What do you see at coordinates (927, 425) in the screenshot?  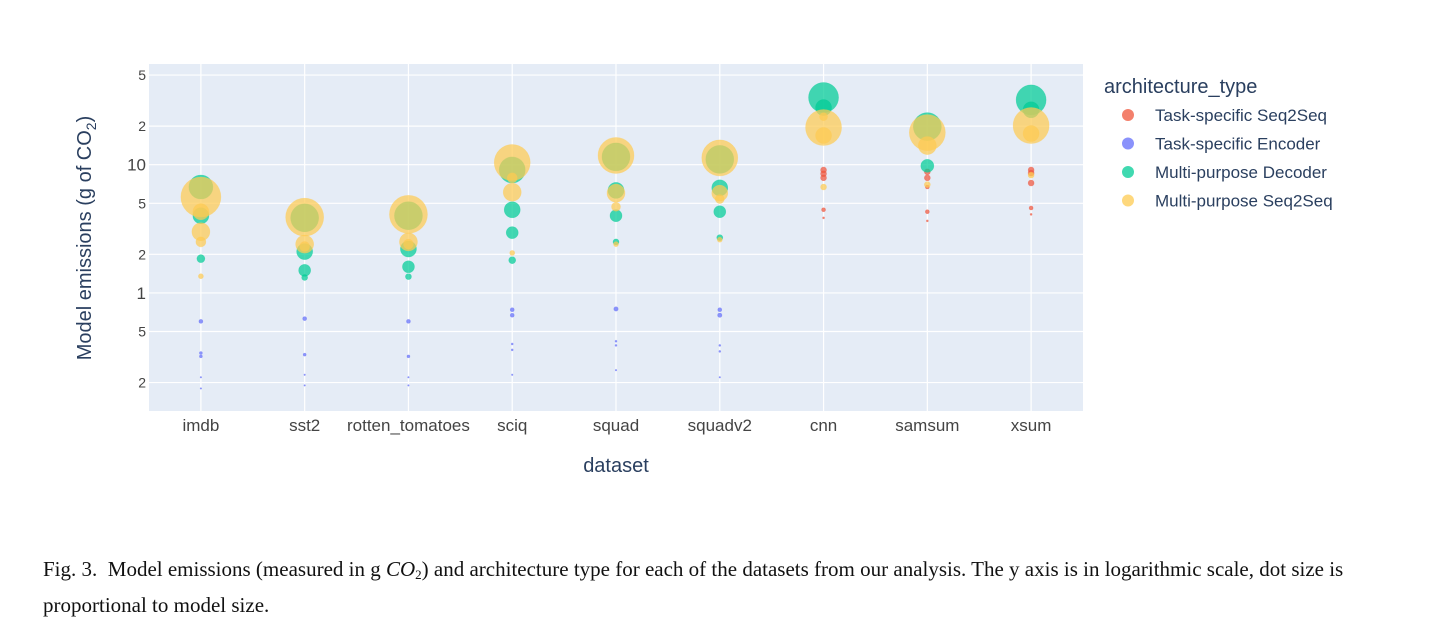 I see `x-tick-label: samsum` at bounding box center [927, 425].